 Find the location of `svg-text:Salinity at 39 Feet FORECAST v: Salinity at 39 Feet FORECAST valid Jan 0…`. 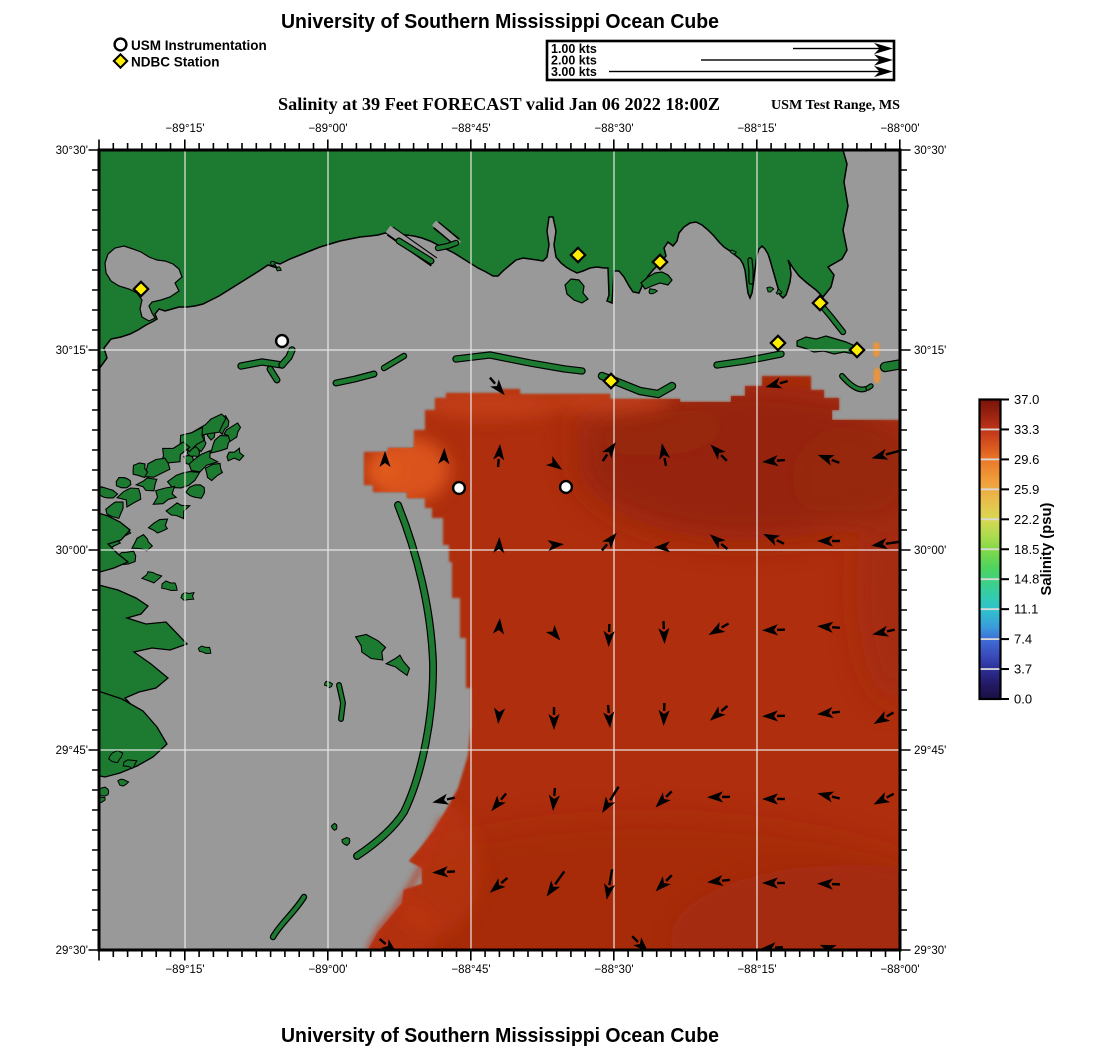

svg-text:Salinity at 39 Feet FORECAST v: Salinity at 39 Feet FORECAST valid Jan 0… is located at coordinates (499, 104).